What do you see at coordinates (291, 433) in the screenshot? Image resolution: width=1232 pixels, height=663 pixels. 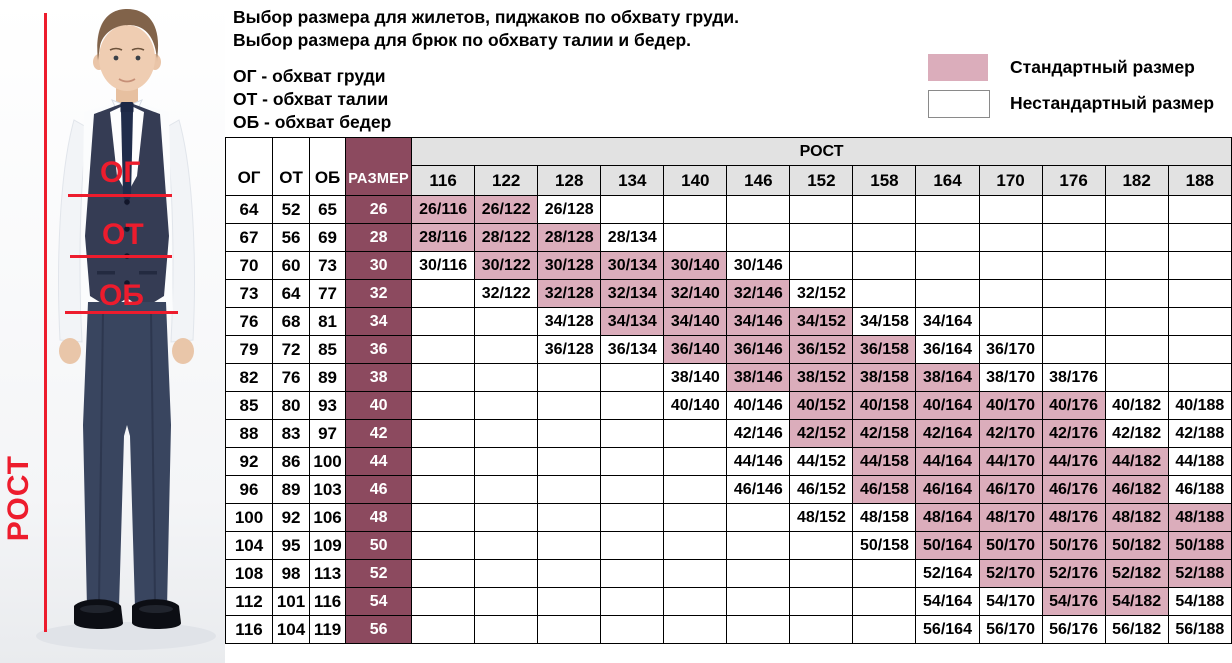 I see `waist-value: 83` at bounding box center [291, 433].